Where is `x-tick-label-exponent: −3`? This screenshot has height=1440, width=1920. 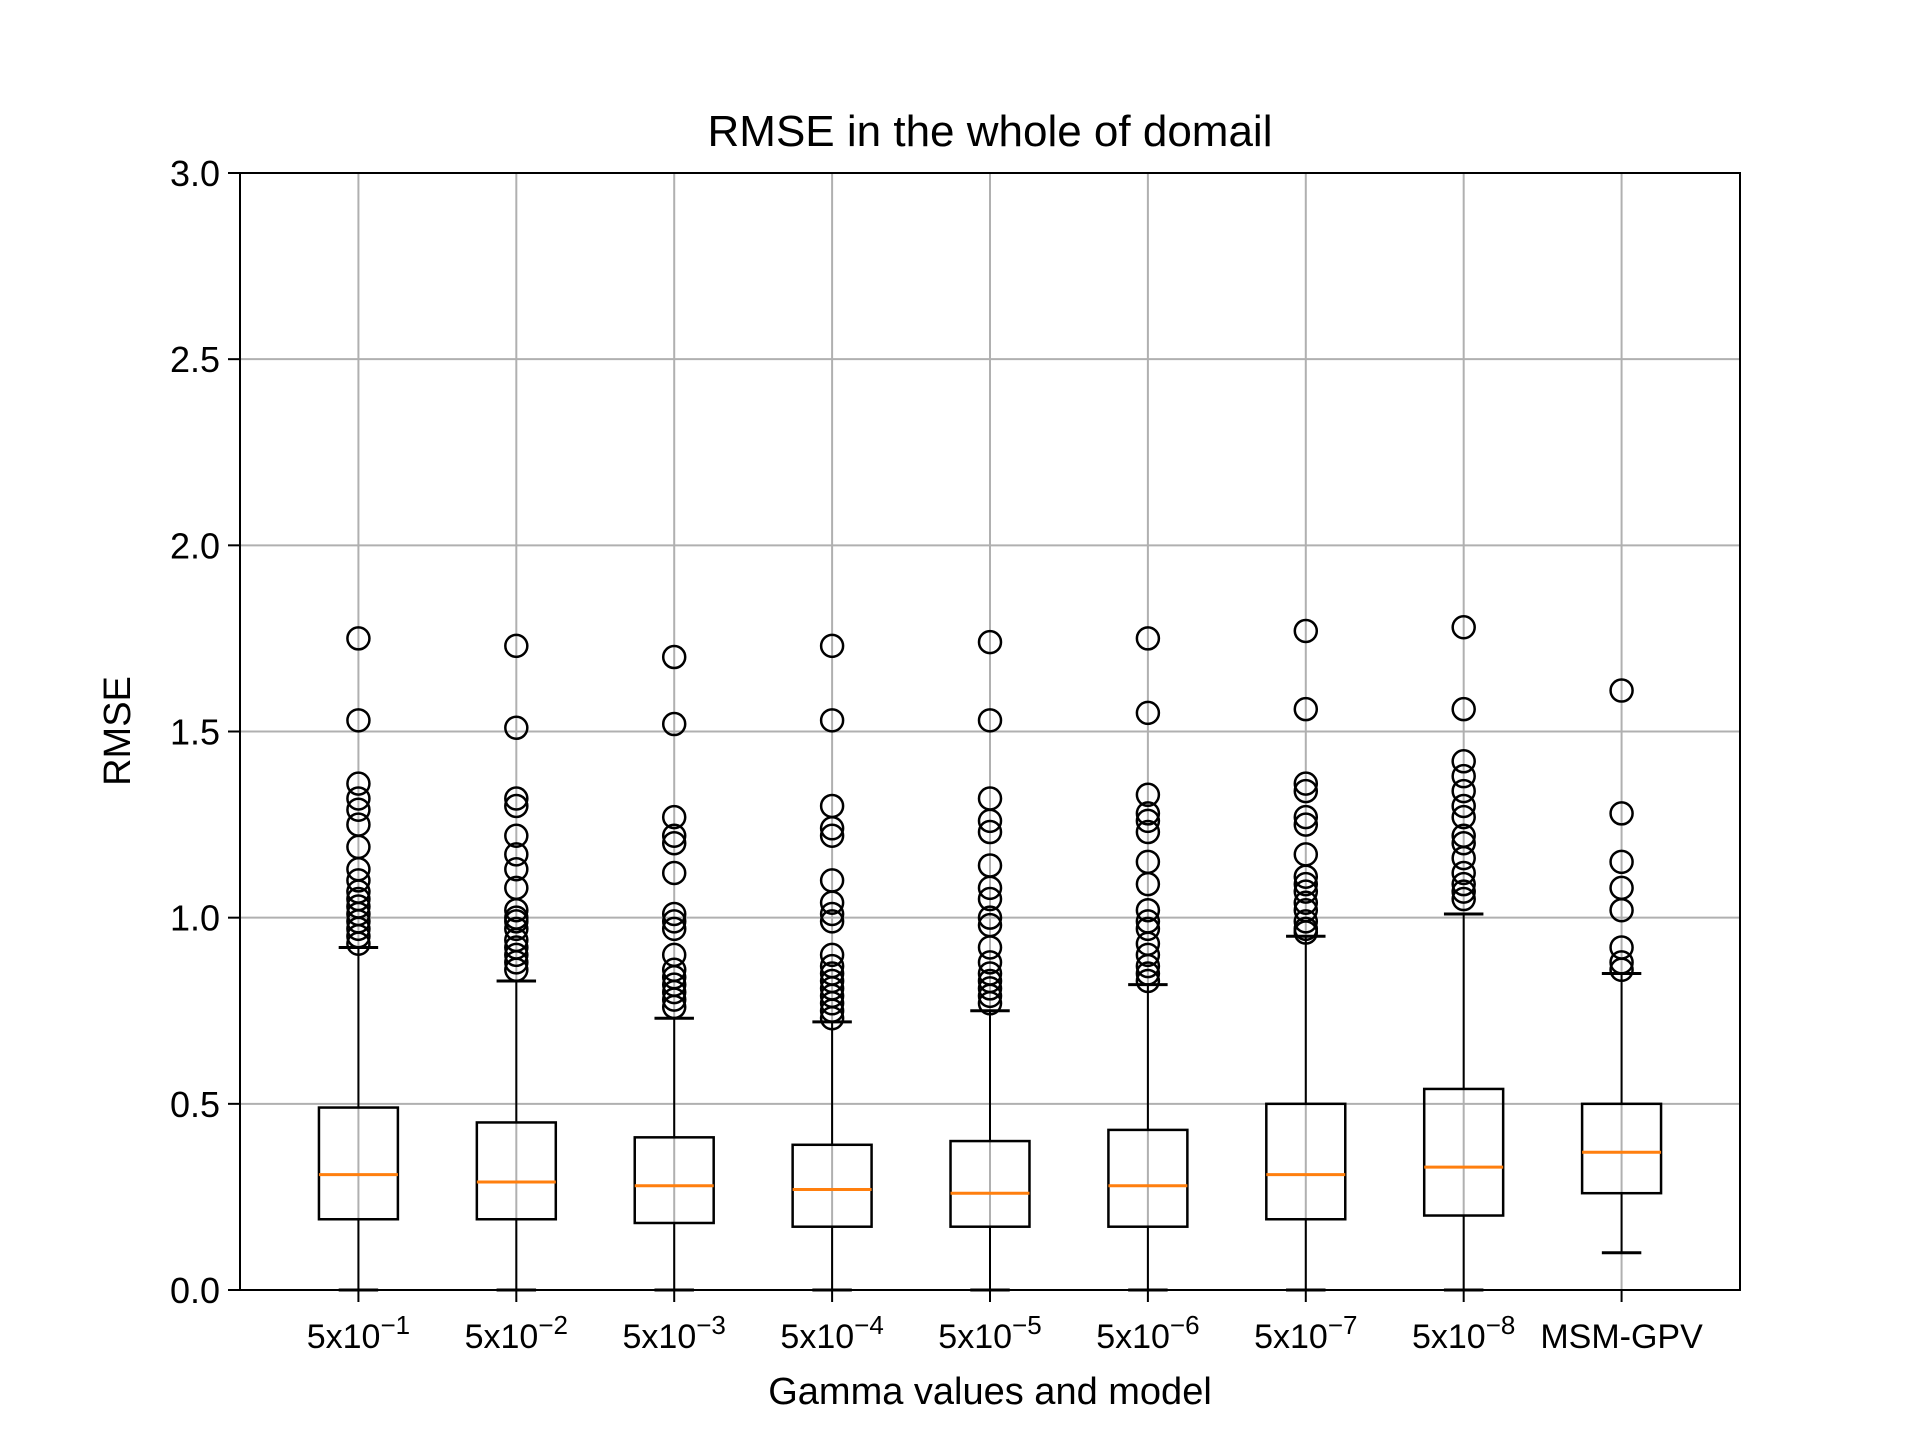 x-tick-label-exponent: −3 is located at coordinates (711, 1325).